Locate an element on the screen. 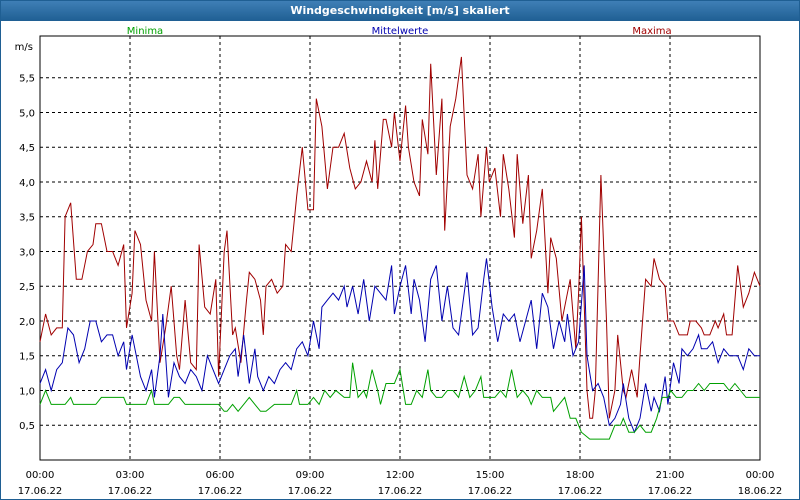 This screenshot has height=500, width=800. y-tick-label-8: 4,5 is located at coordinates (27, 148).